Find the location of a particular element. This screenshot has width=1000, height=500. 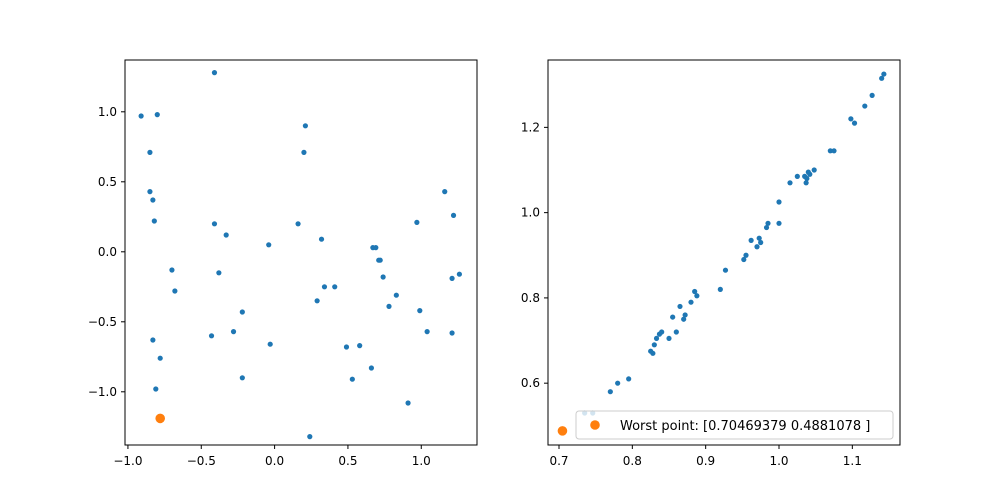

y-tick-label-0-1: −0.5 is located at coordinates (102, 322).